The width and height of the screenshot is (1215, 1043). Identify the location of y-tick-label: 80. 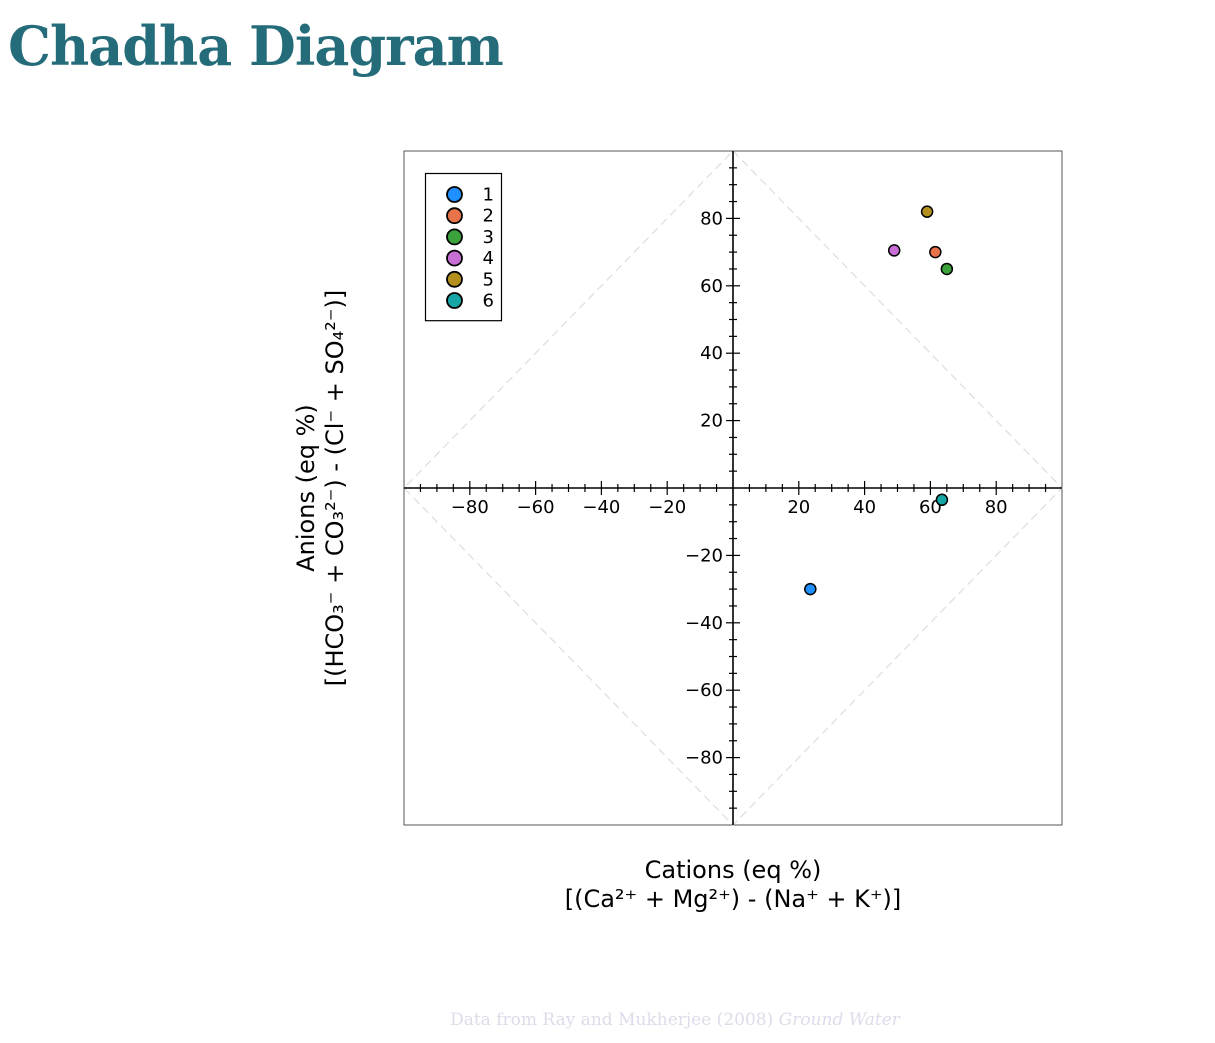
(711, 218).